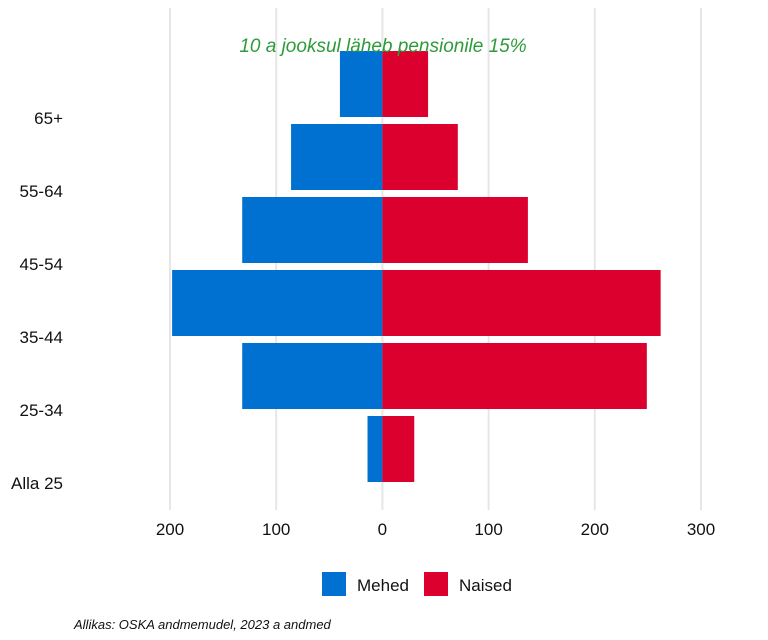 This screenshot has width=768, height=640. I want to click on y-tick-label: 45-54, so click(41, 264).